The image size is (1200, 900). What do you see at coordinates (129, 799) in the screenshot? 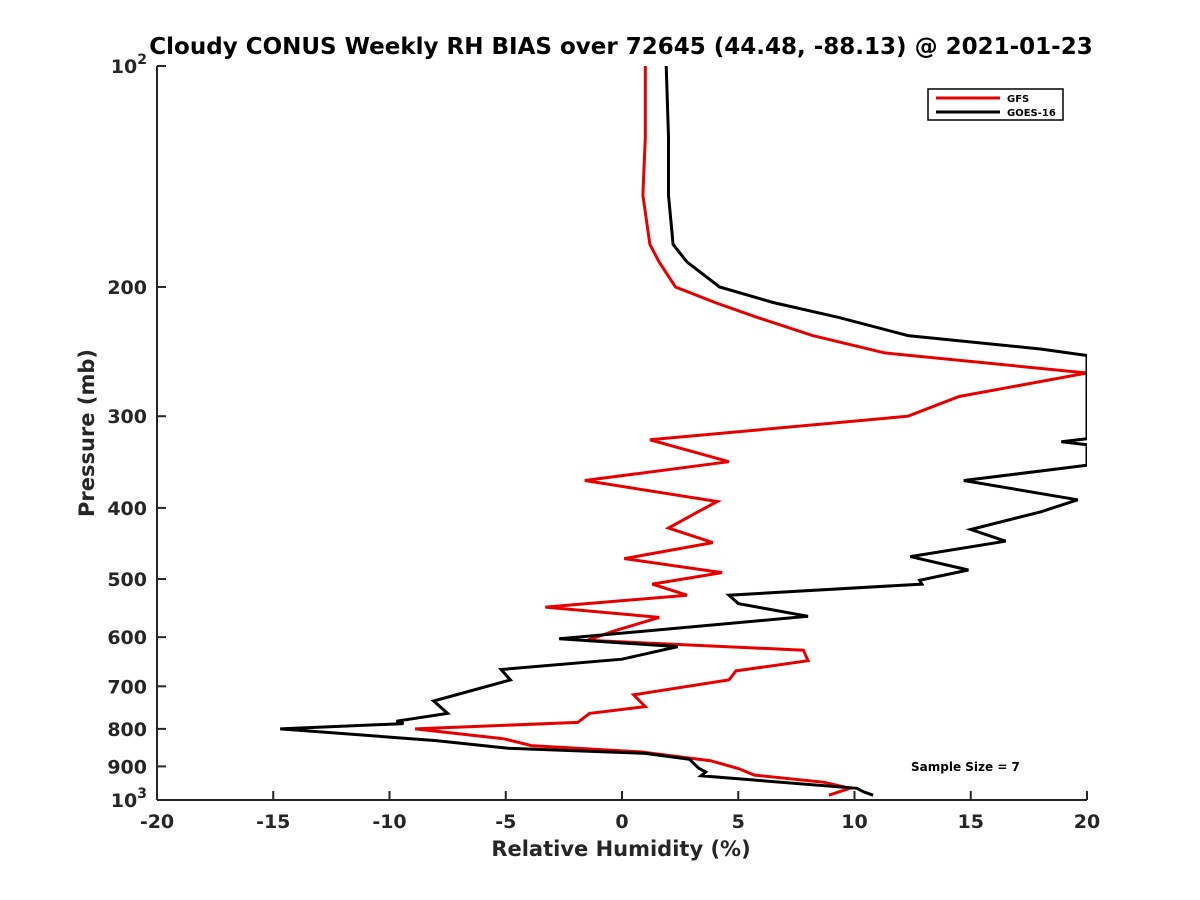
I see `y-tick-label: 10³` at bounding box center [129, 799].